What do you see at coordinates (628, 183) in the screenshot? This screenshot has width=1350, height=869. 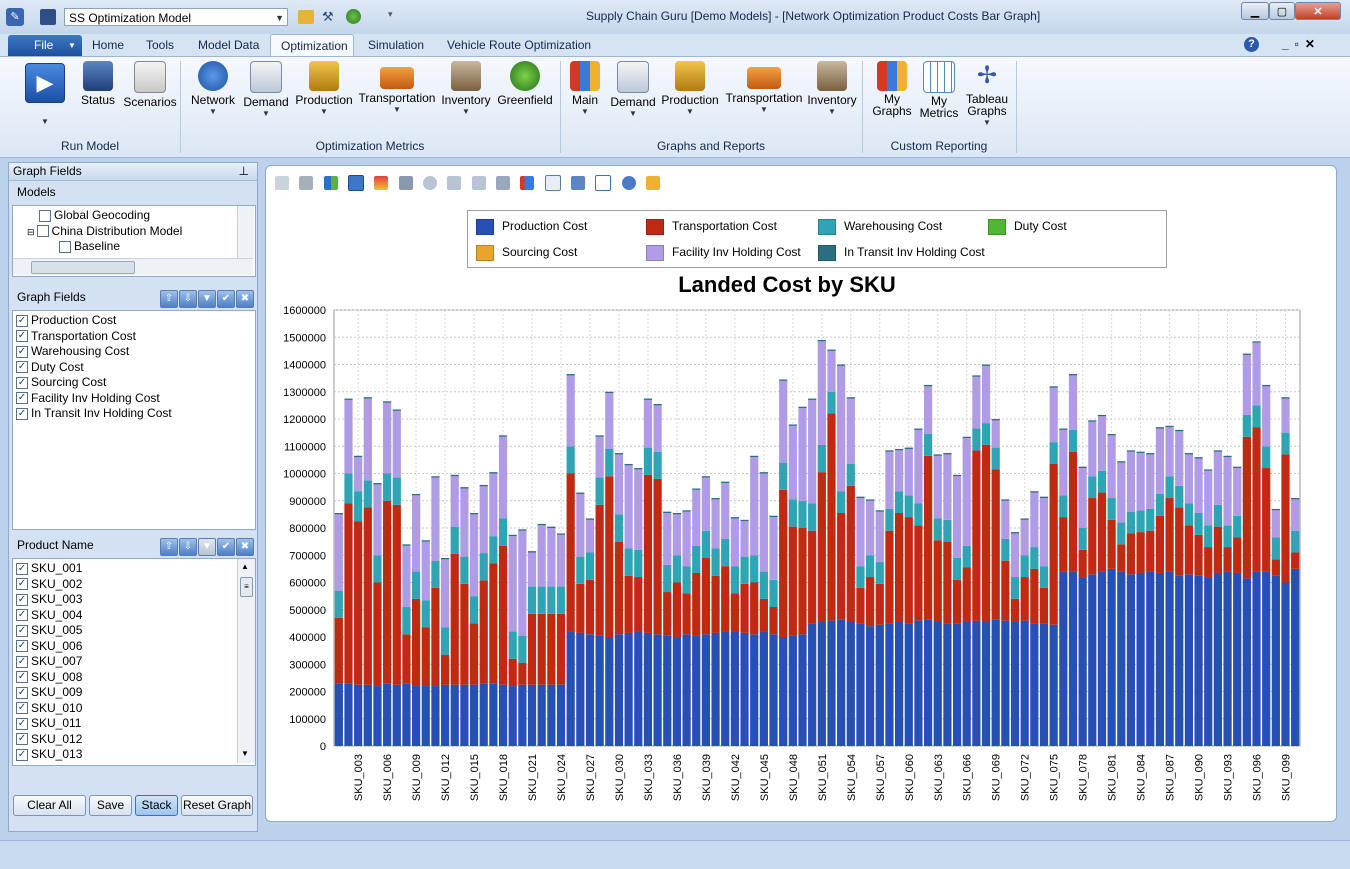 I see `zoom-icon` at bounding box center [628, 183].